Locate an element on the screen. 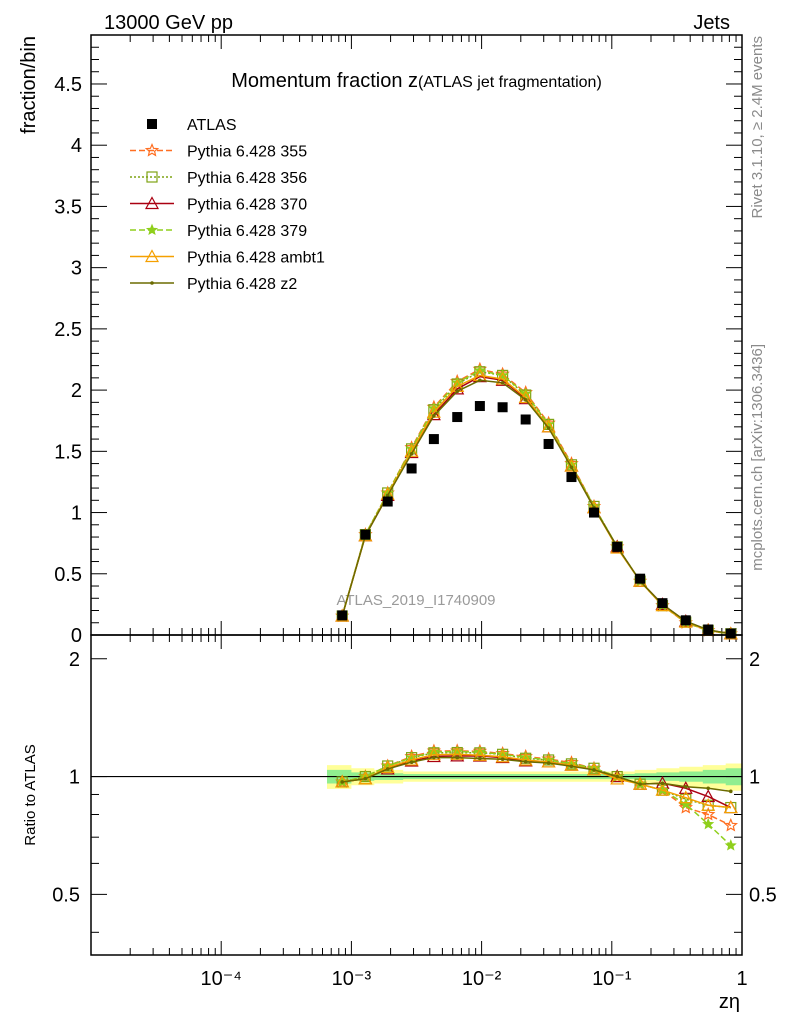  legend-label-3: Pythia 6.428 379 is located at coordinates (247, 231).